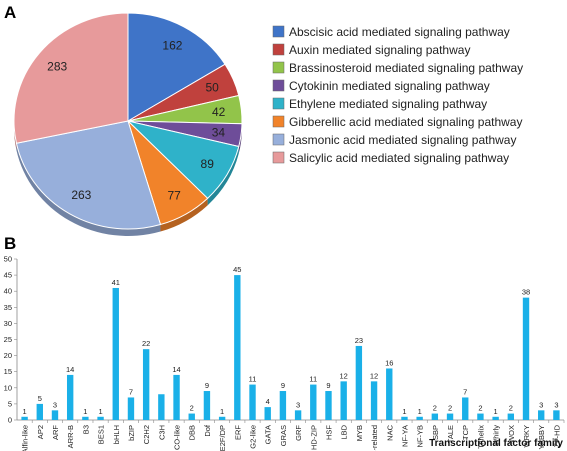 The image size is (567, 451). What do you see at coordinates (389, 432) in the screenshot?
I see `x-category-label: NAC` at bounding box center [389, 432].